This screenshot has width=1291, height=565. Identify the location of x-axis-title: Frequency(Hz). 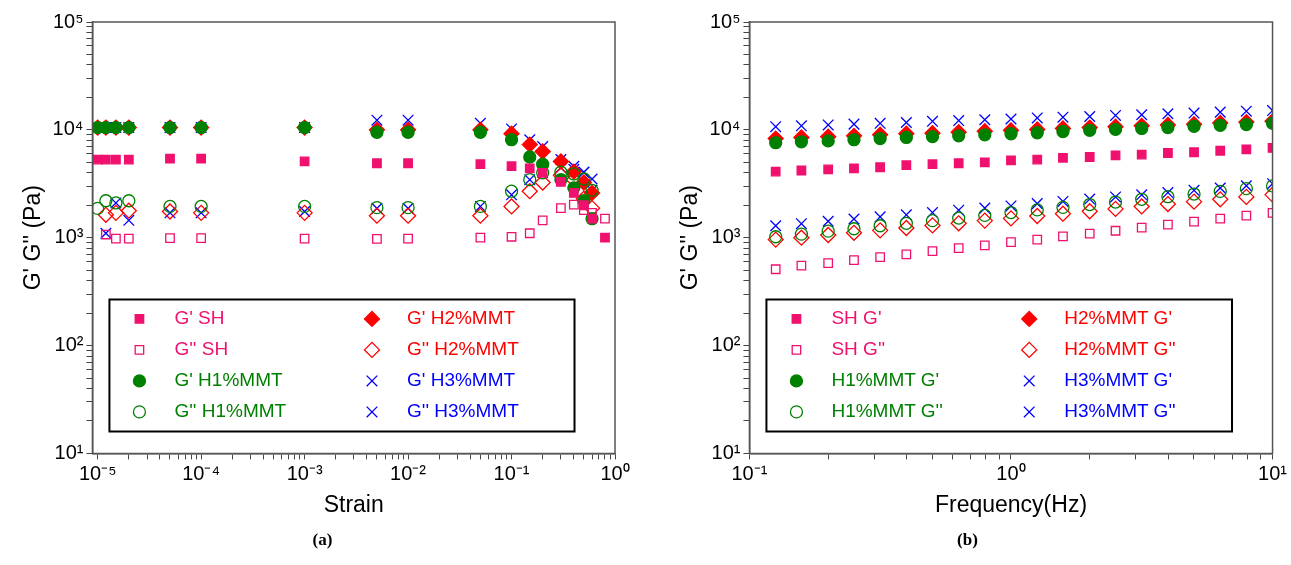
(1011, 503).